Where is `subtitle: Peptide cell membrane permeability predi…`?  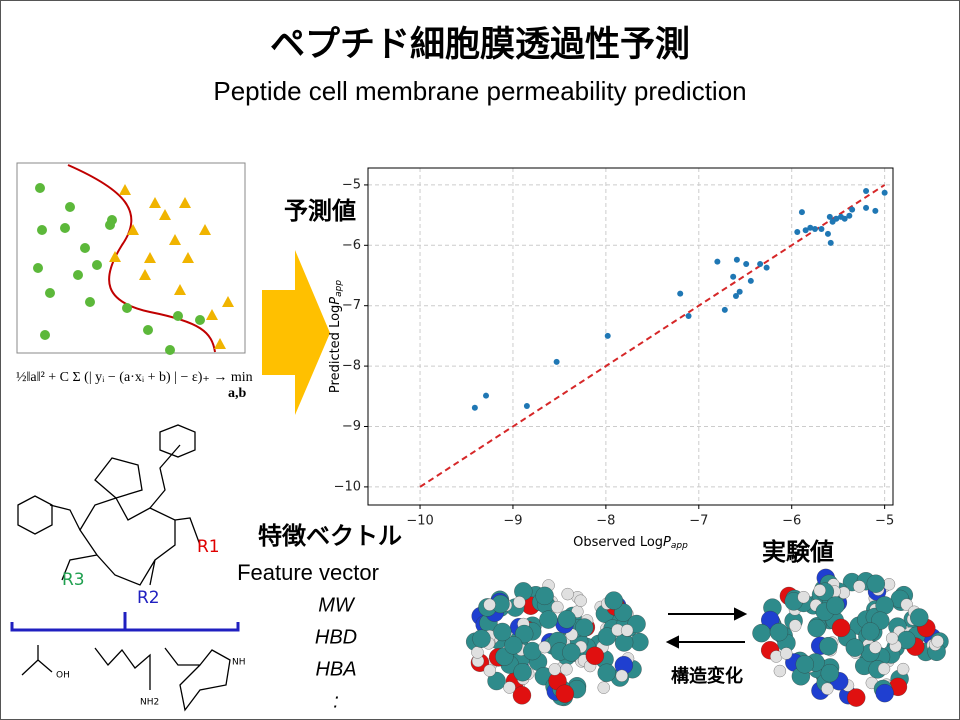 subtitle: Peptide cell membrane permeability predi… is located at coordinates (479, 91).